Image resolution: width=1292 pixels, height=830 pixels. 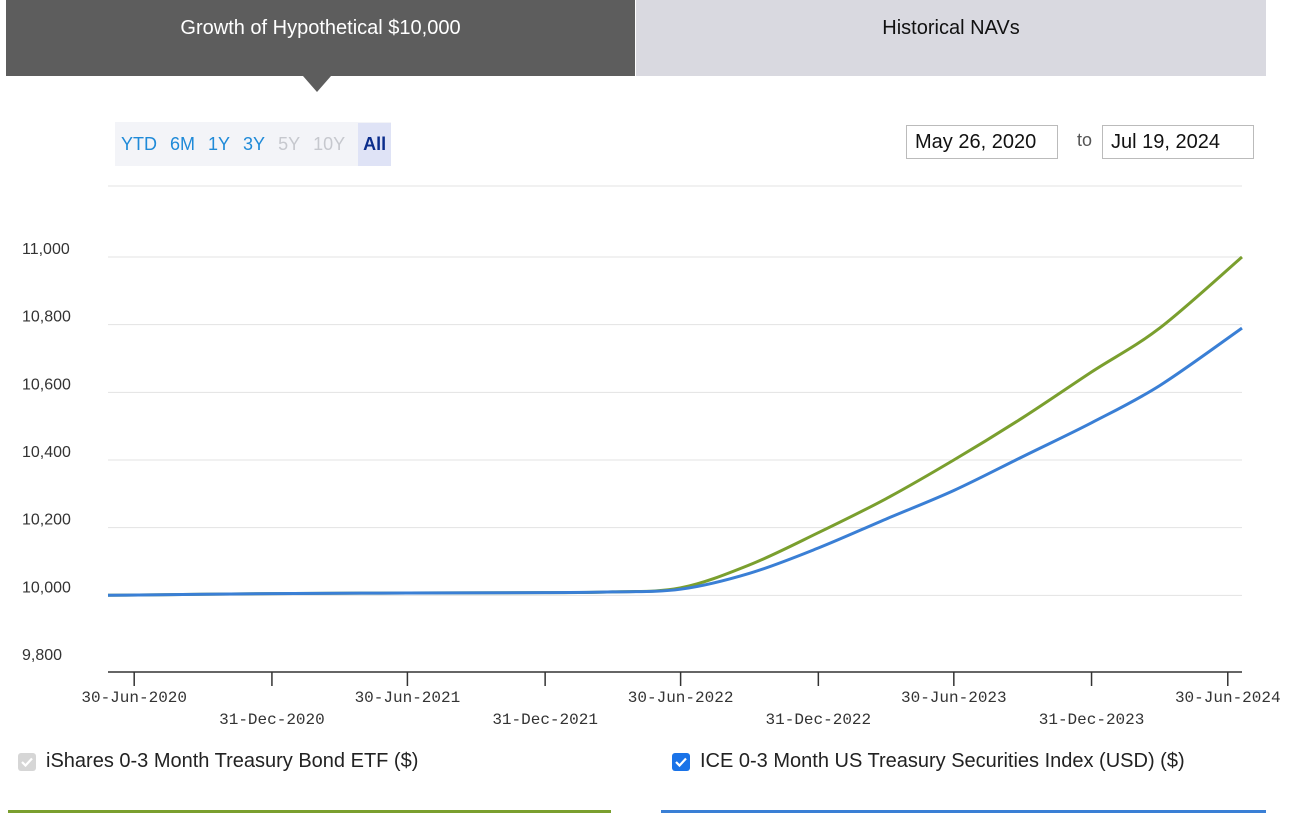 I want to click on x-tick-label: 30-Jun-2024, so click(x=1228, y=698).